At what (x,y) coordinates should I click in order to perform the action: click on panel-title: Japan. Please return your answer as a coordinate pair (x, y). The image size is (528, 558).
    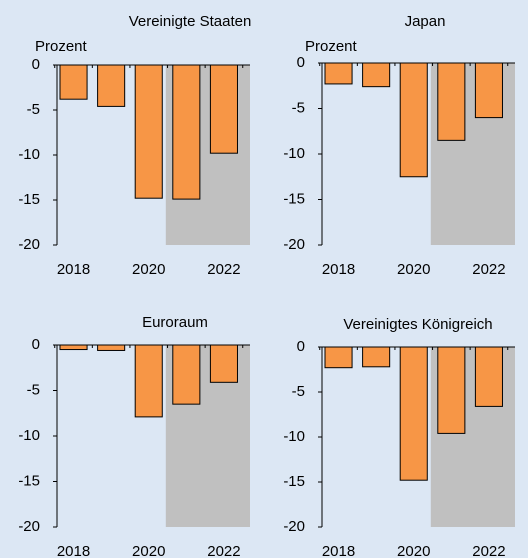
    Looking at the image, I should click on (425, 21).